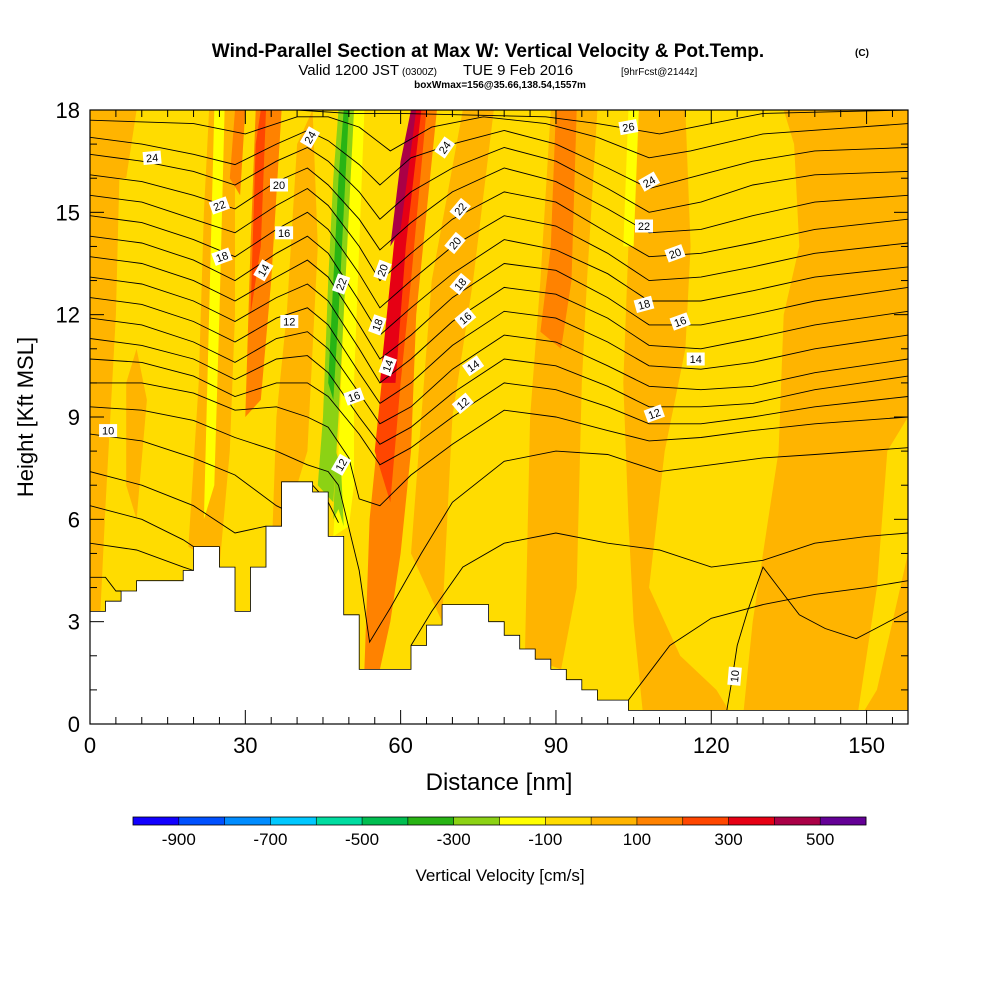 This screenshot has height=1000, width=1000. What do you see at coordinates (499, 832) in the screenshot?
I see `colorbar: -900 -700 -500 -300 -100 100 300 500` at bounding box center [499, 832].